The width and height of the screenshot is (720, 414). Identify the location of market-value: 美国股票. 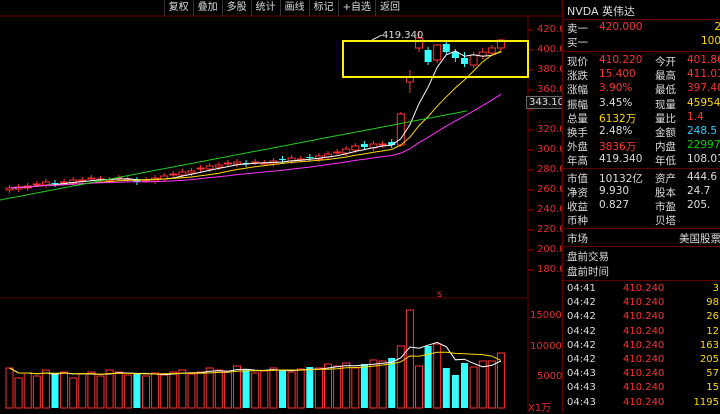
(699, 239).